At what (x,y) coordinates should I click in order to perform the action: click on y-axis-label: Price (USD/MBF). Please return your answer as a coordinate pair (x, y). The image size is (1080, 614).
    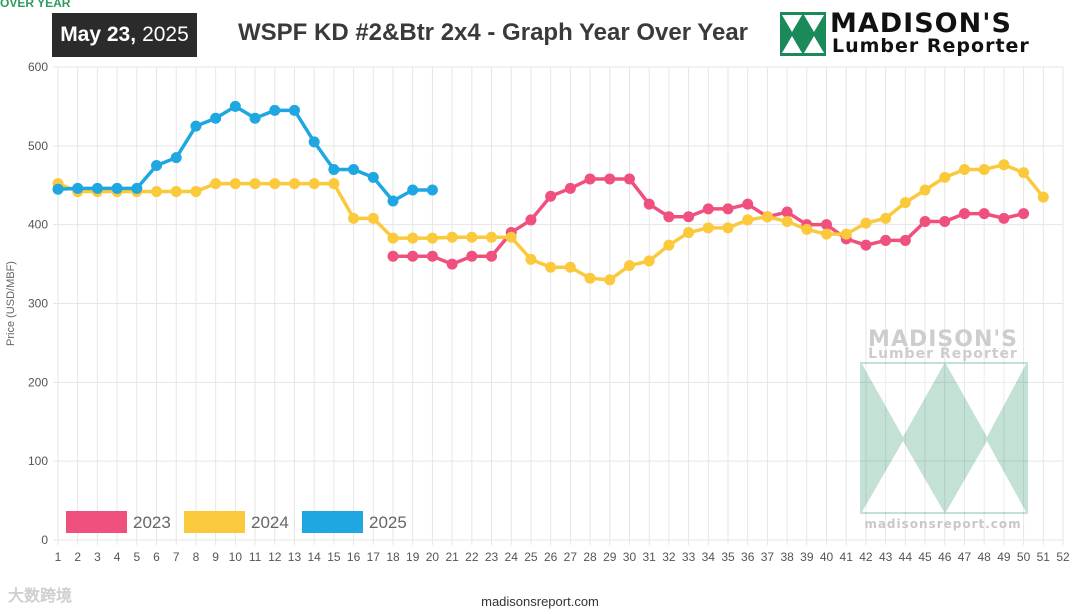
    Looking at the image, I should click on (11, 303).